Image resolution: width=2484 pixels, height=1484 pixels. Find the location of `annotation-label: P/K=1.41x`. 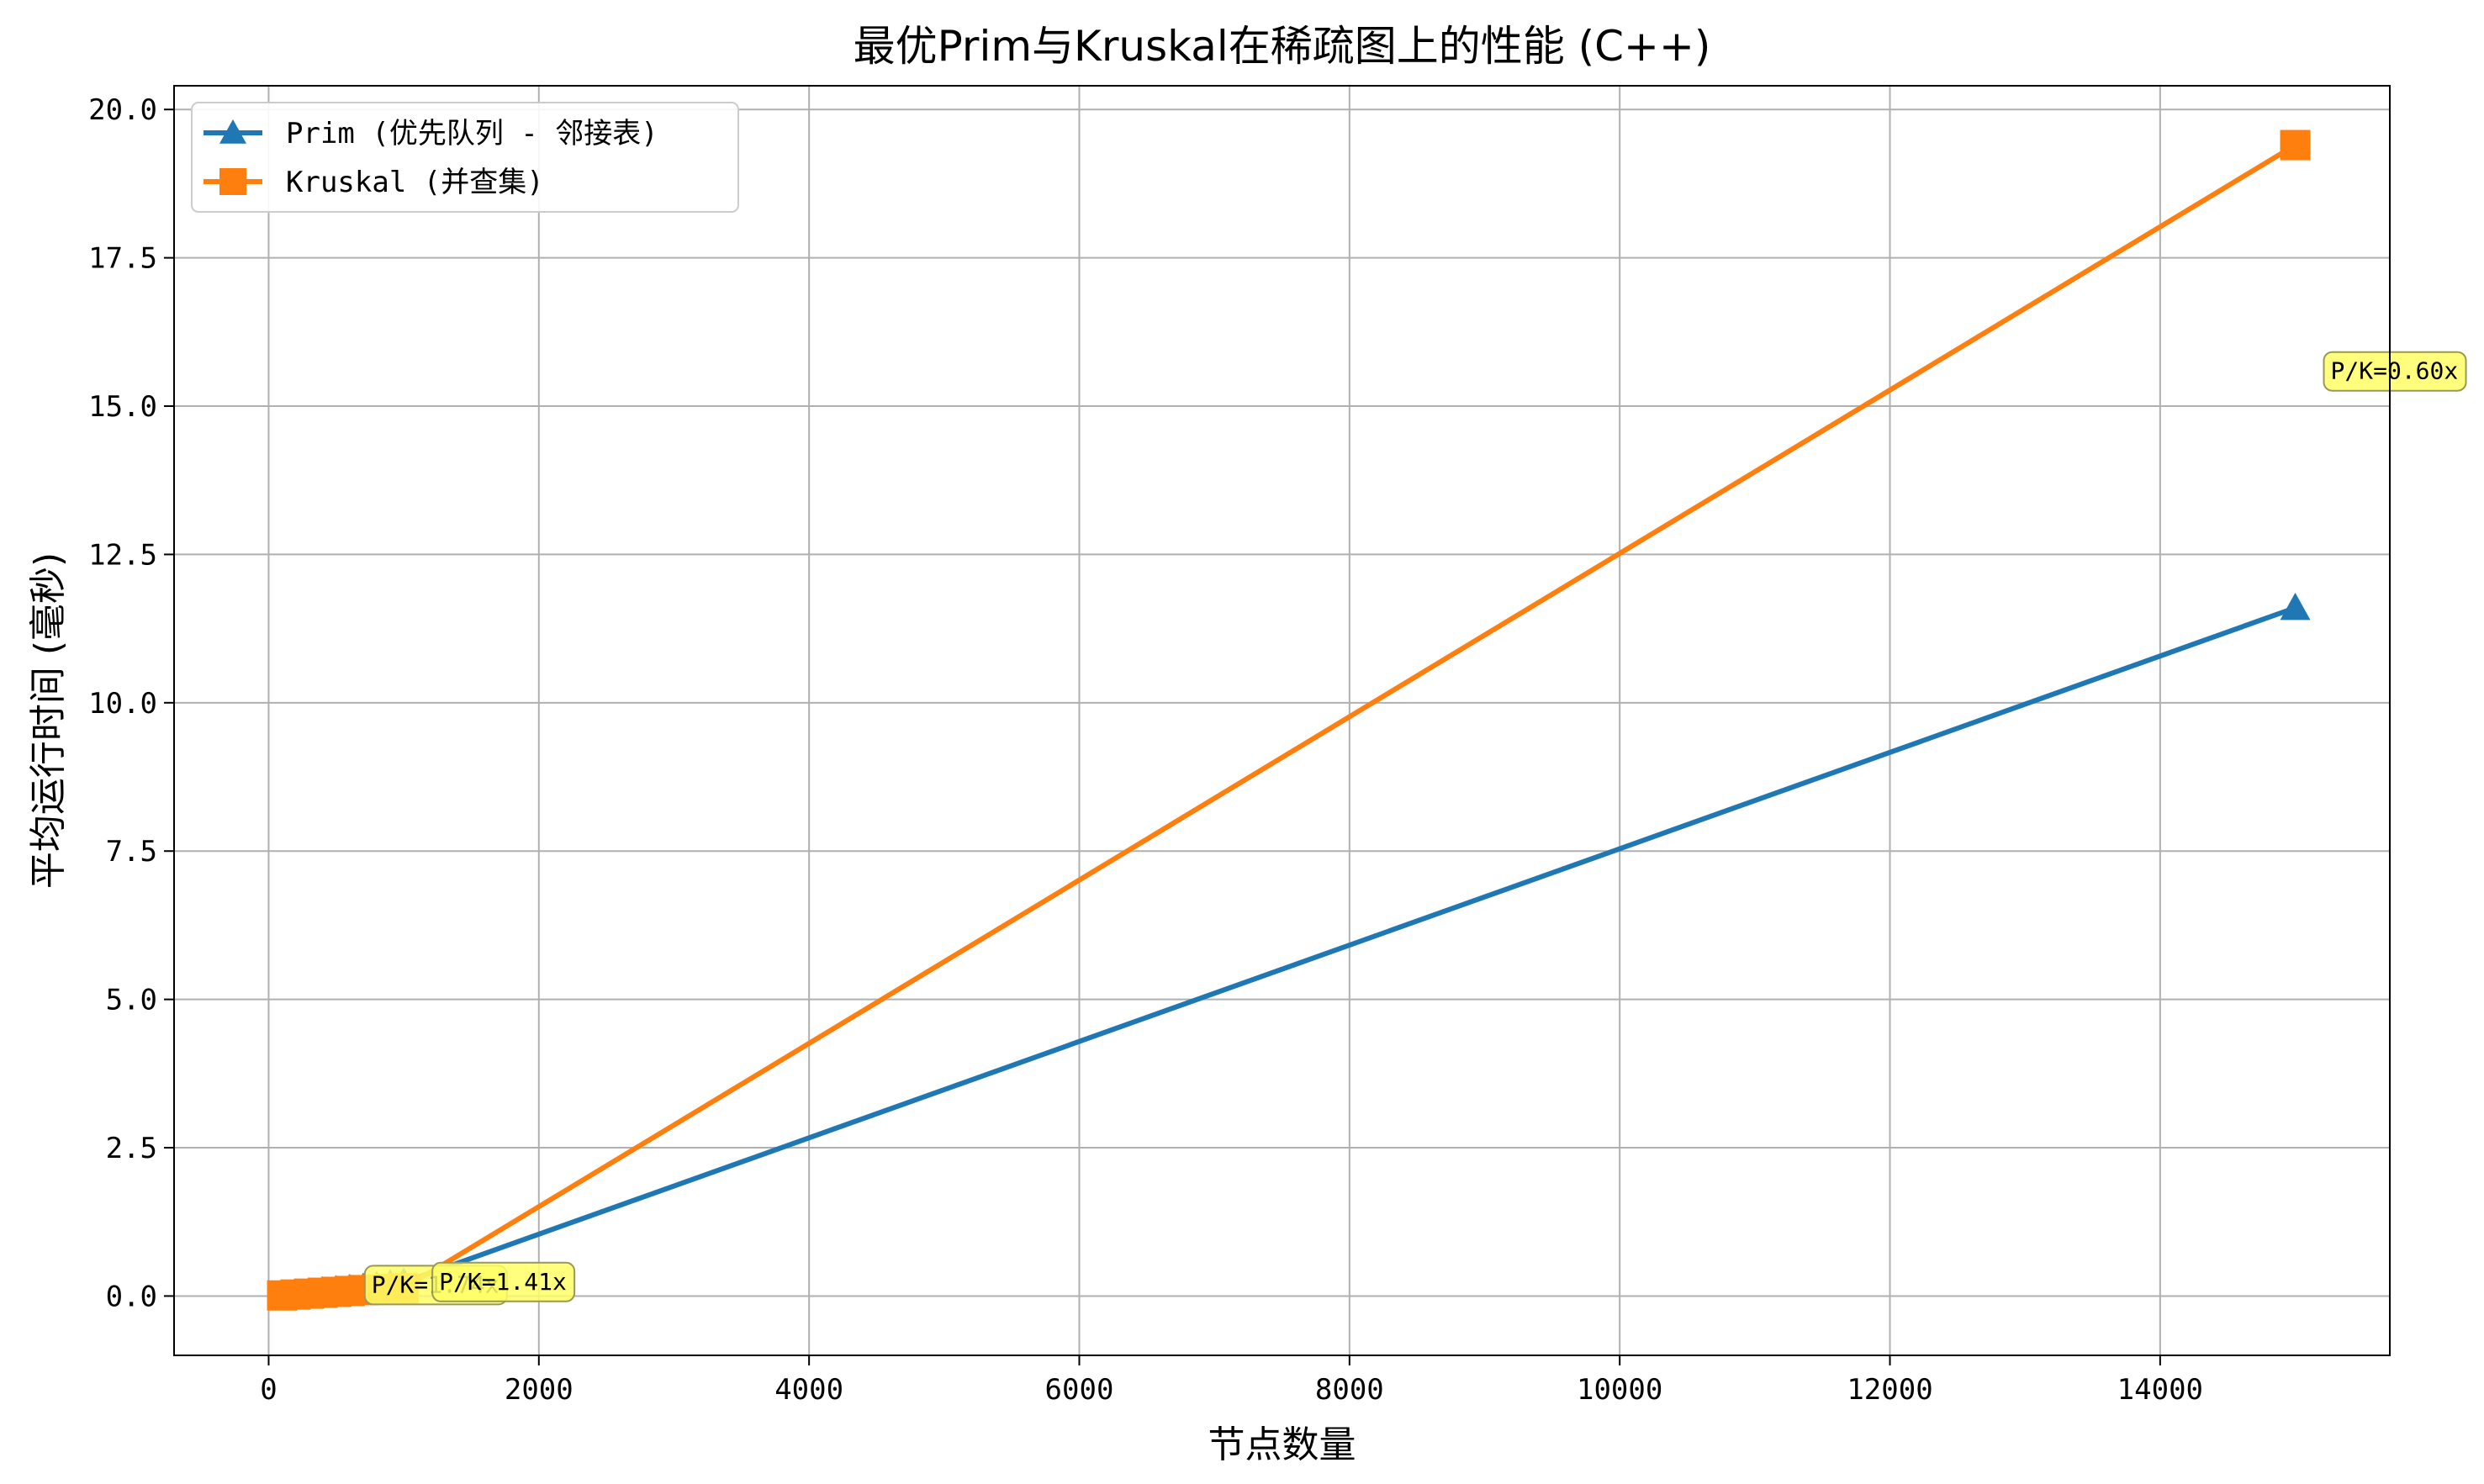

annotation-label: P/K=1.41x is located at coordinates (503, 1281).